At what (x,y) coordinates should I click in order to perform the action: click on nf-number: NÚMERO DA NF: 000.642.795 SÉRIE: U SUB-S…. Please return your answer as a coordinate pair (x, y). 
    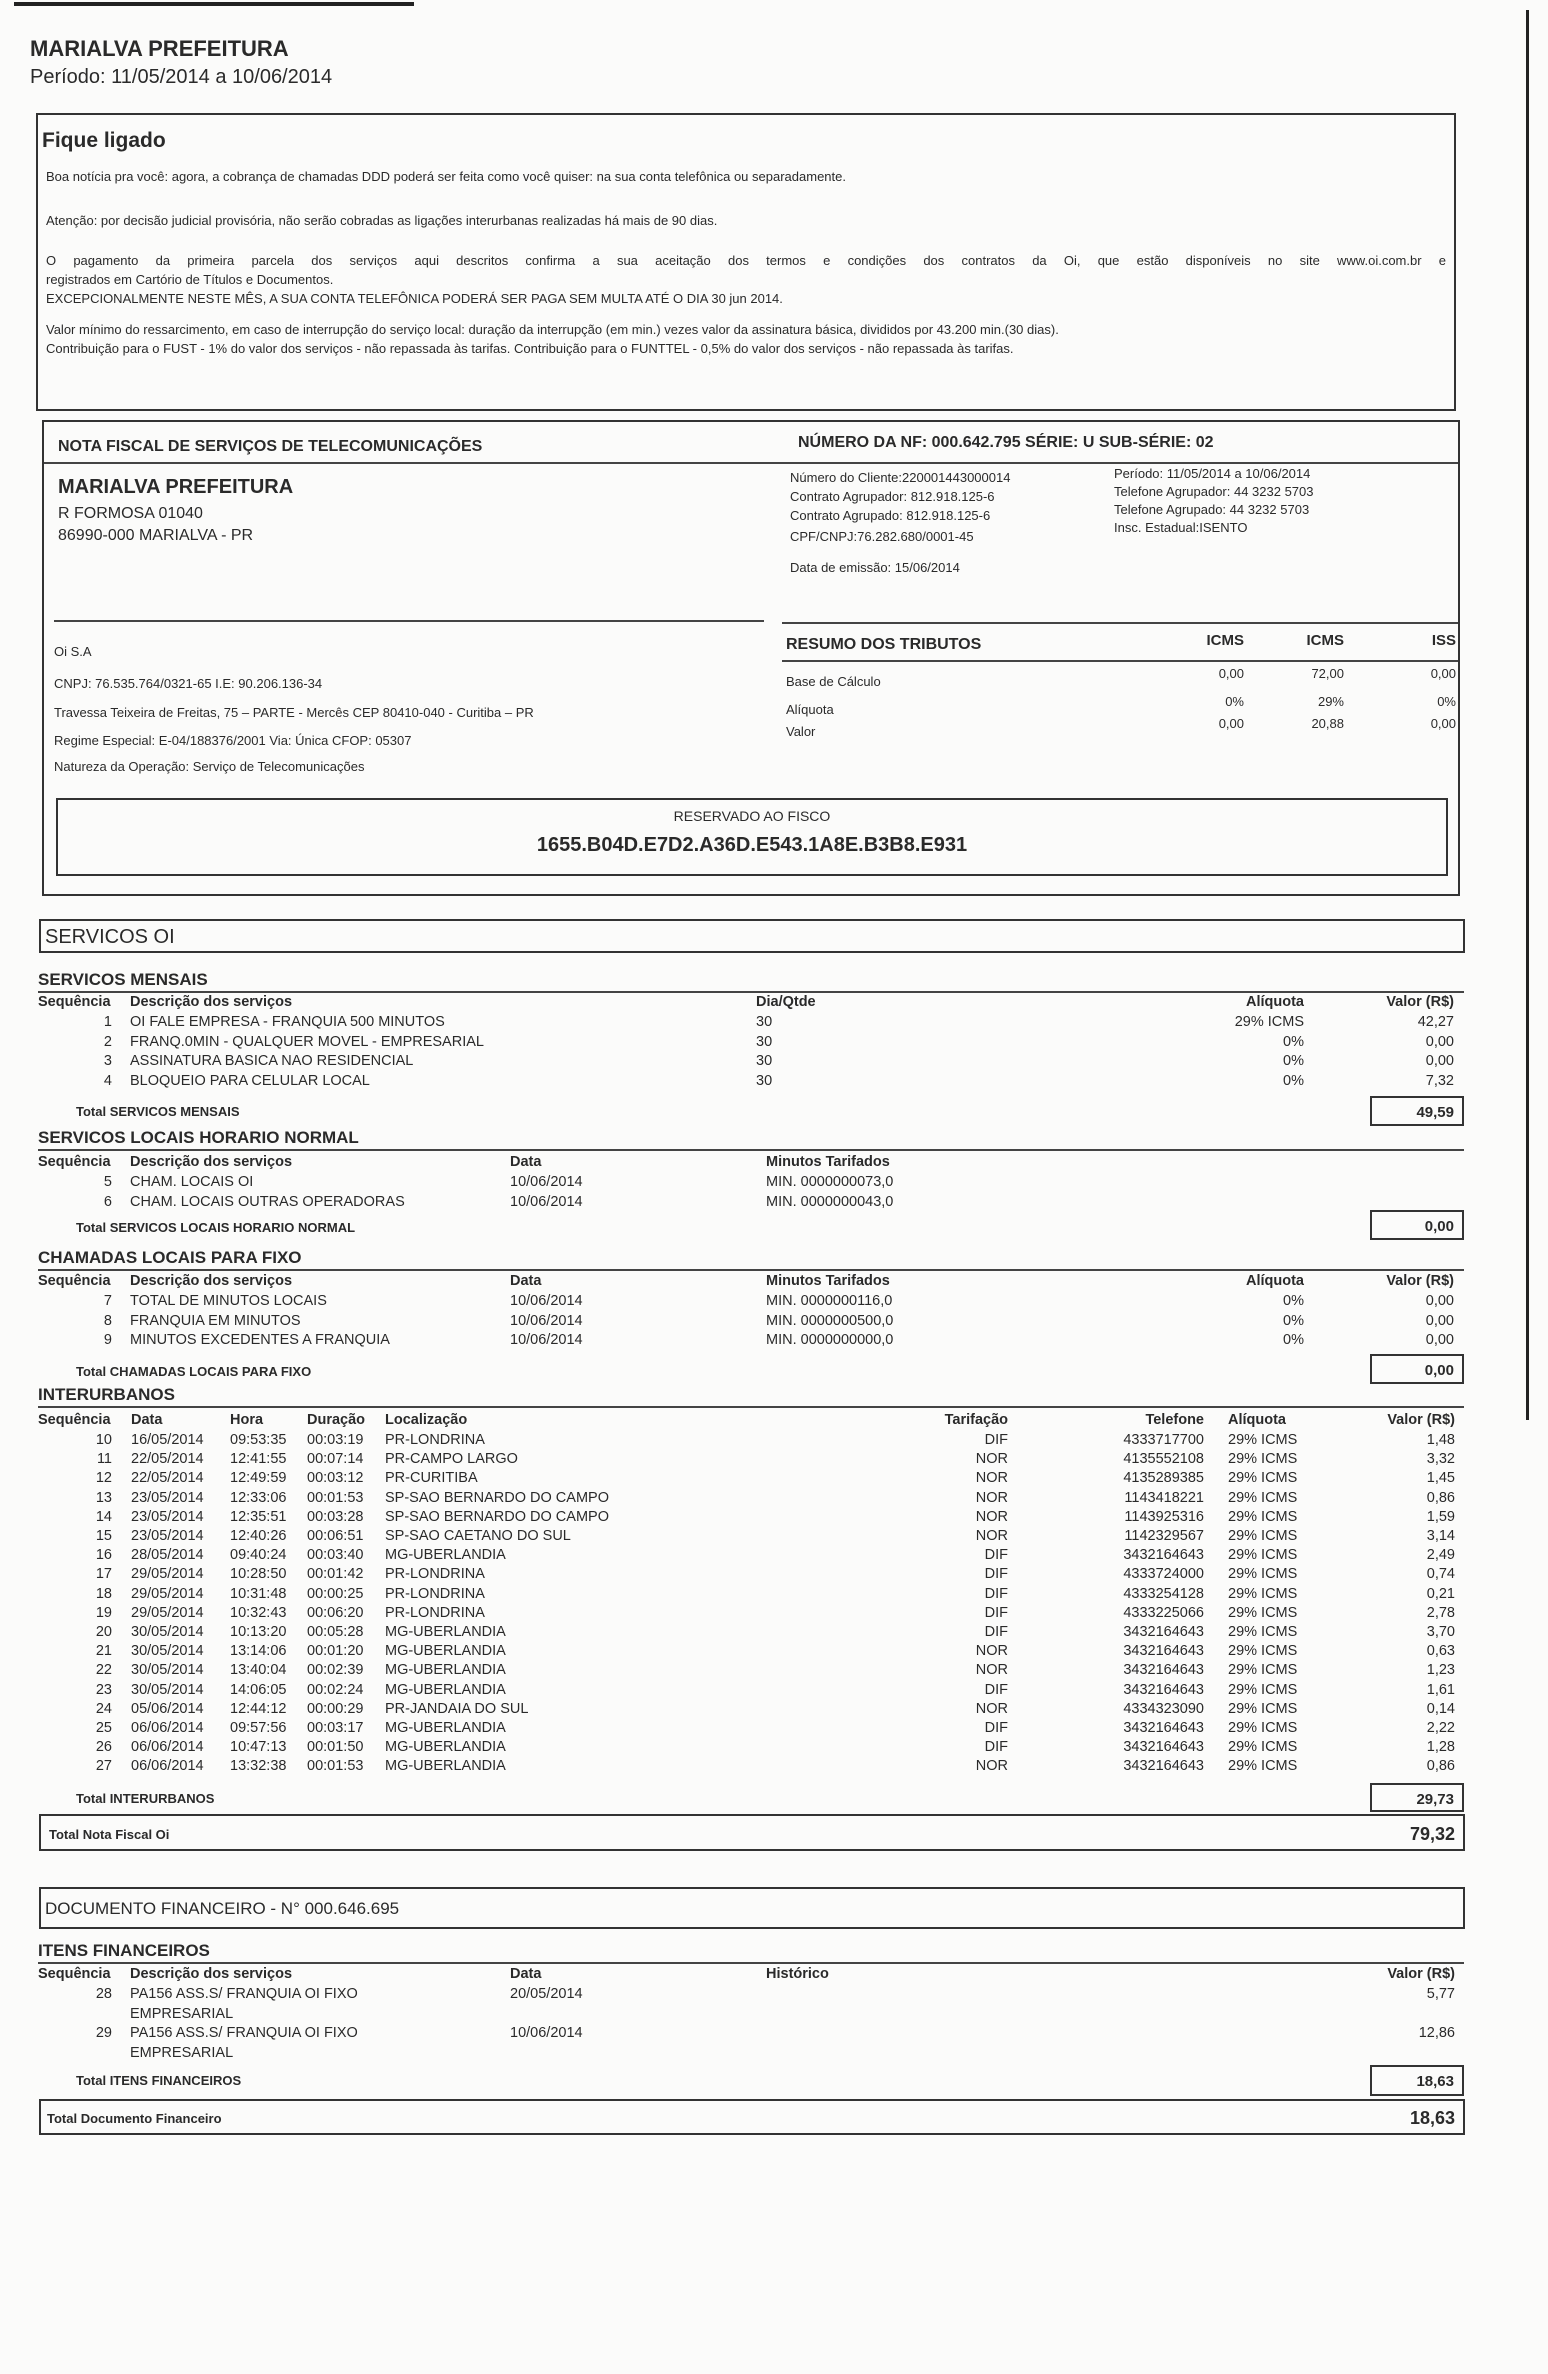
    Looking at the image, I should click on (1006, 442).